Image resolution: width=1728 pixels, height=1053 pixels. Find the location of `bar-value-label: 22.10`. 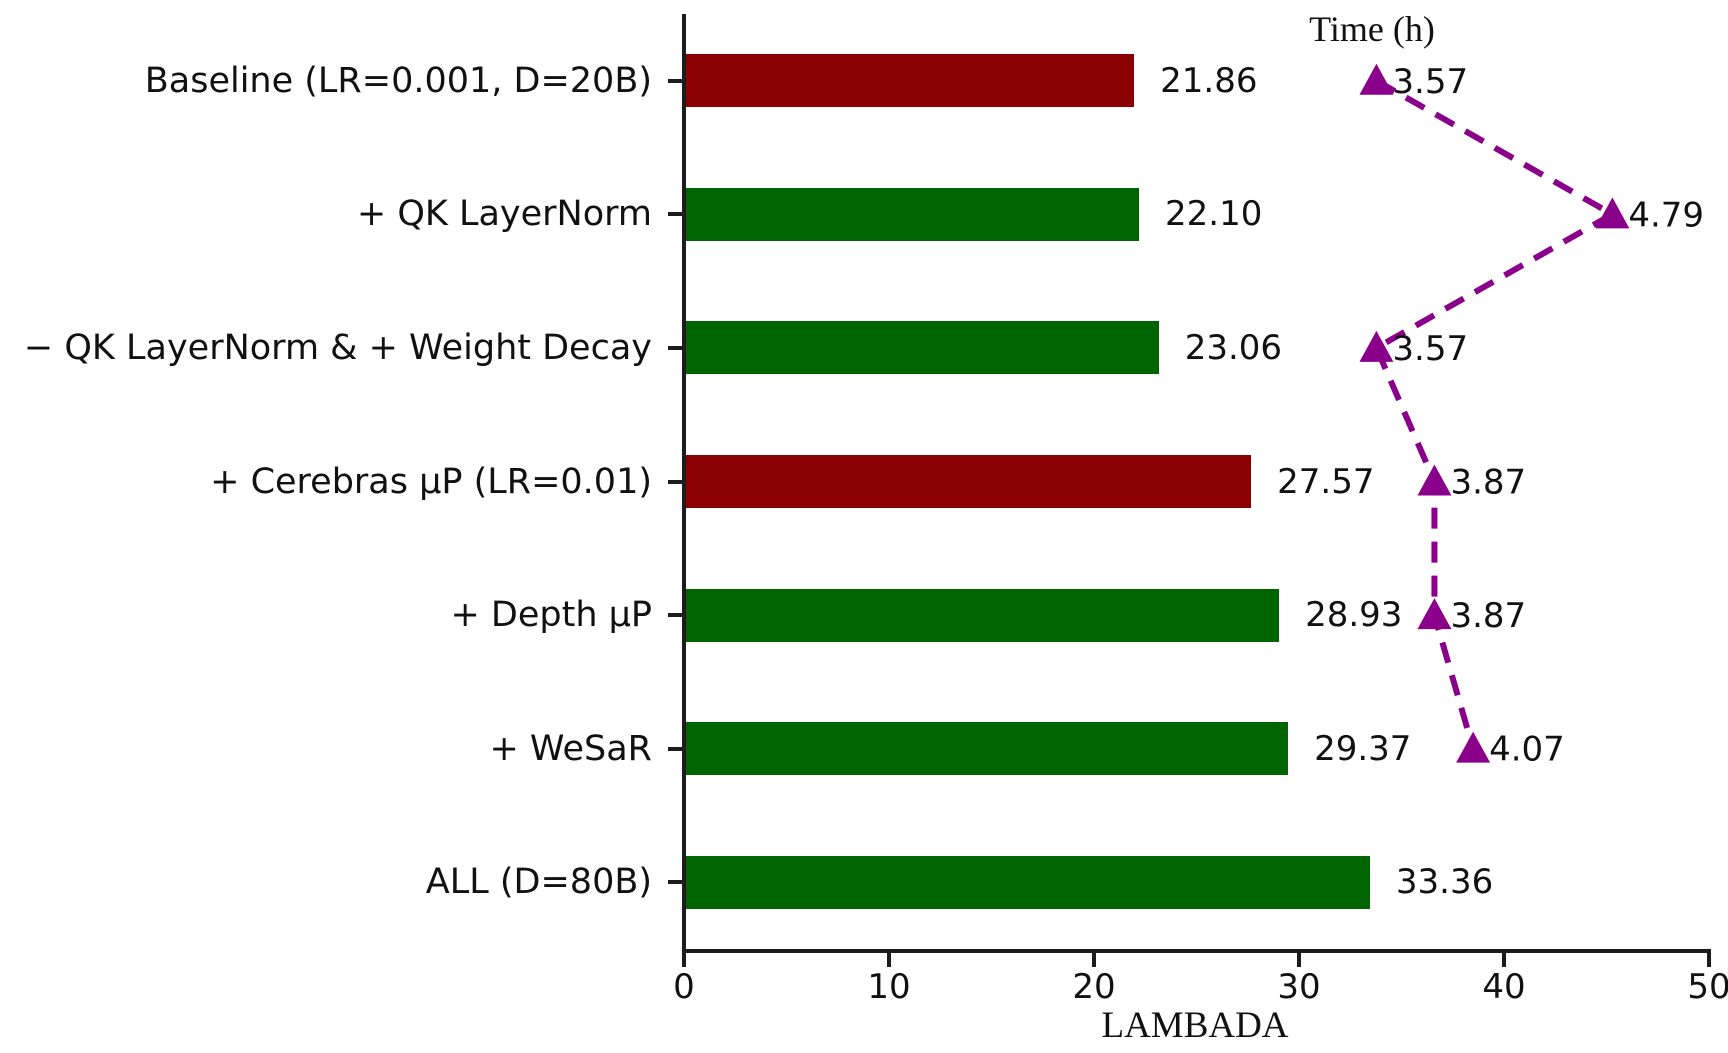

bar-value-label: 22.10 is located at coordinates (1214, 214).